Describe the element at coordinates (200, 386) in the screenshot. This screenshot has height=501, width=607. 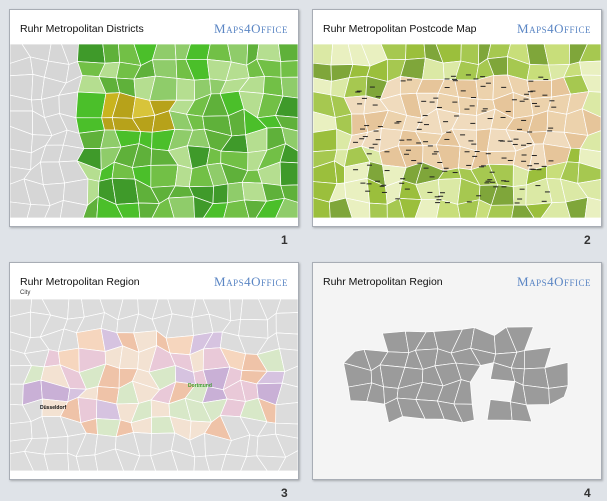
I see `city-label: Dortmund` at that location.